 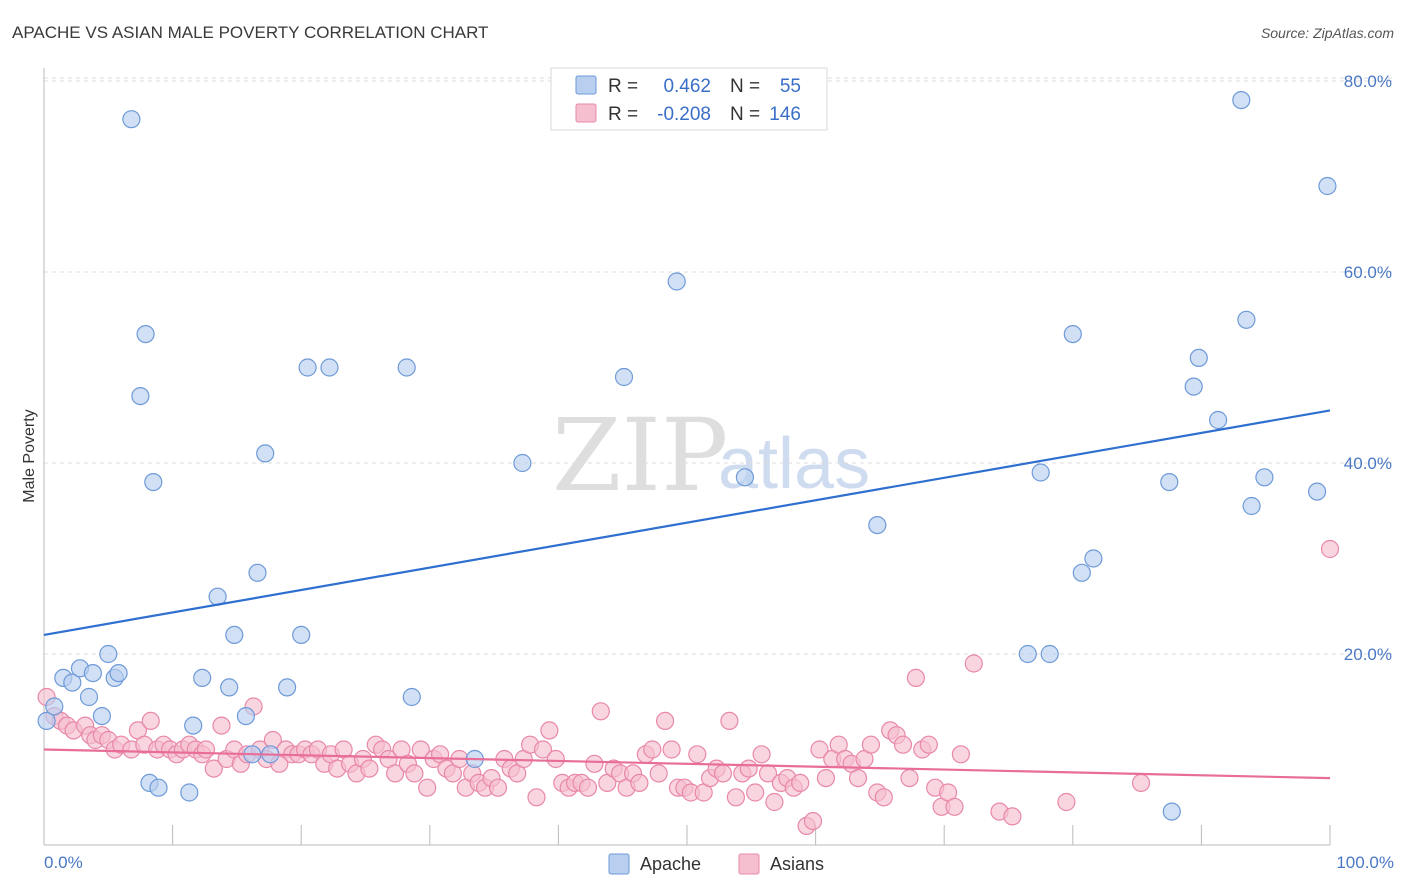 I want to click on y-tick-label: 40.0%, so click(x=1368, y=463).